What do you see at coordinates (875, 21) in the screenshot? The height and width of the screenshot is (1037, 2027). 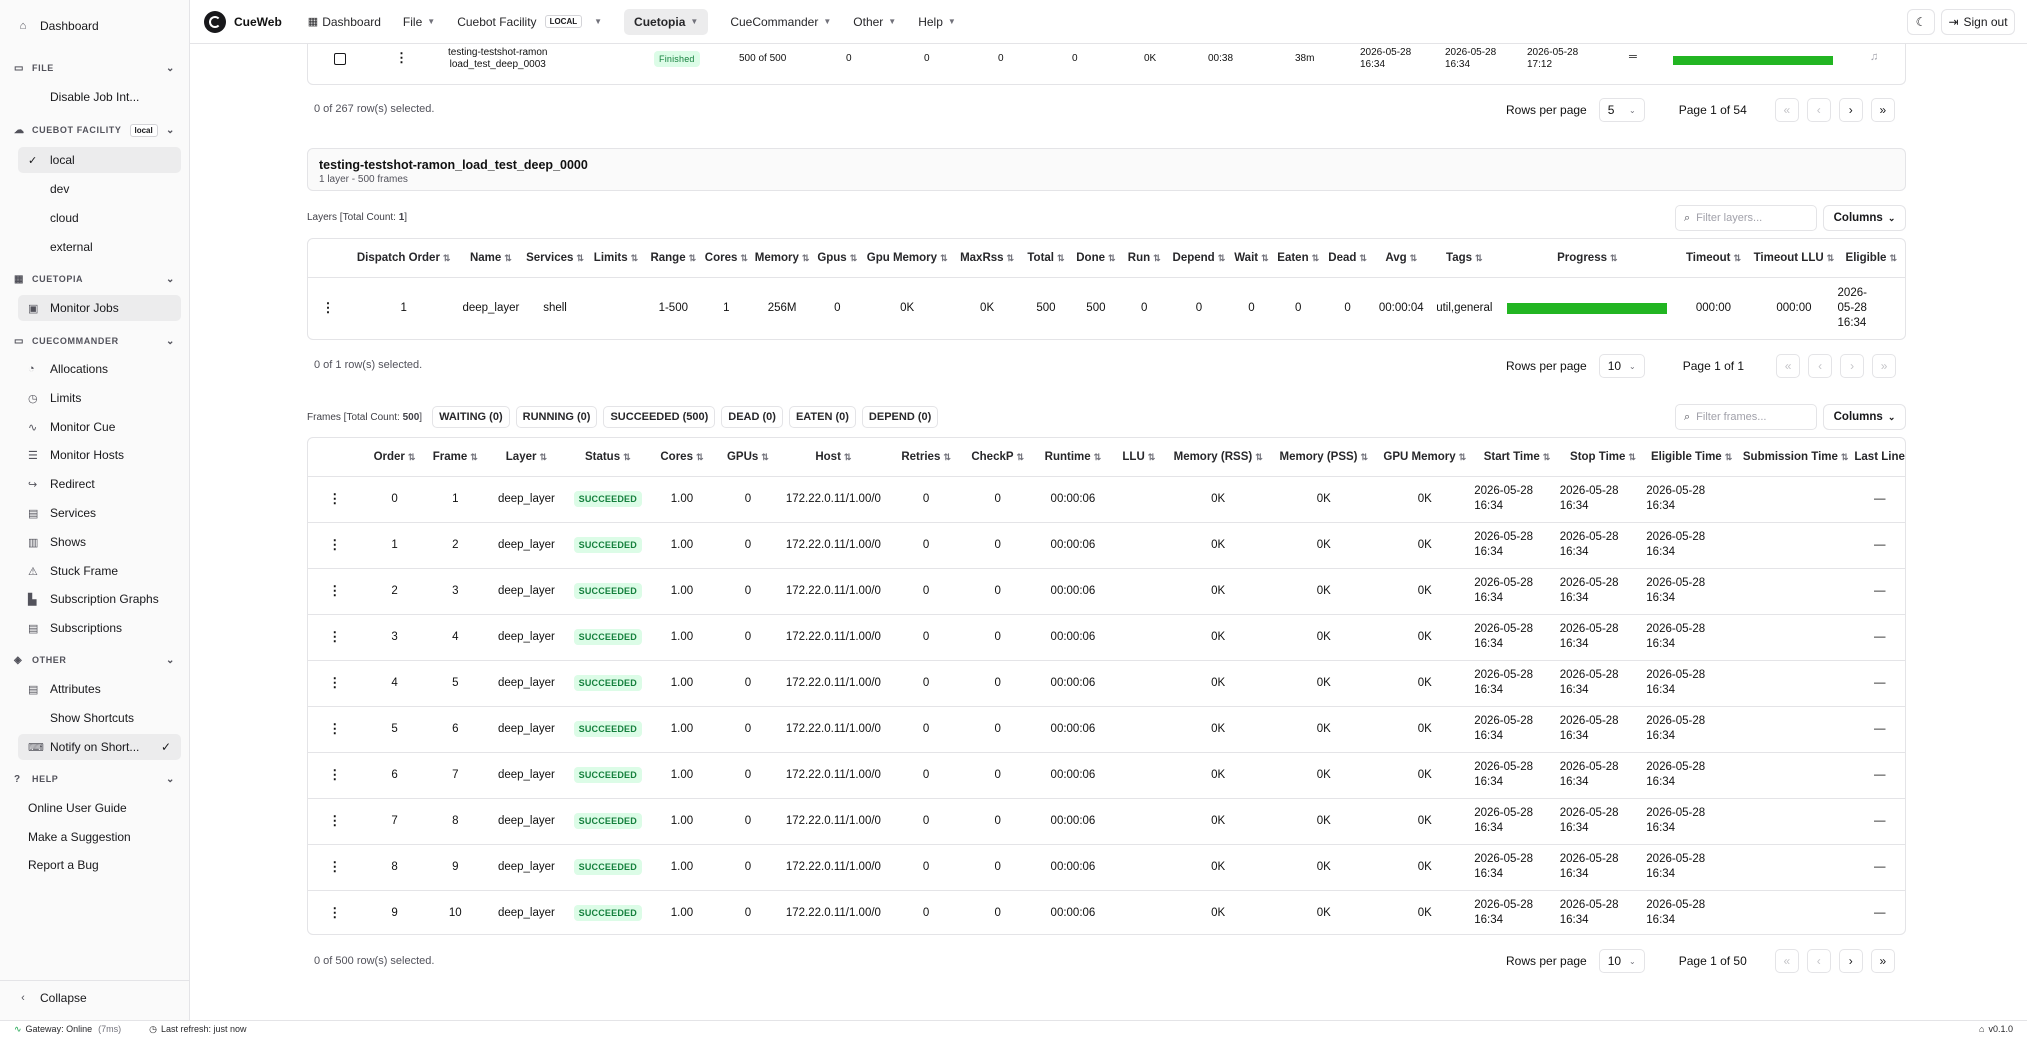 I see `nav-other: Other ▼` at bounding box center [875, 21].